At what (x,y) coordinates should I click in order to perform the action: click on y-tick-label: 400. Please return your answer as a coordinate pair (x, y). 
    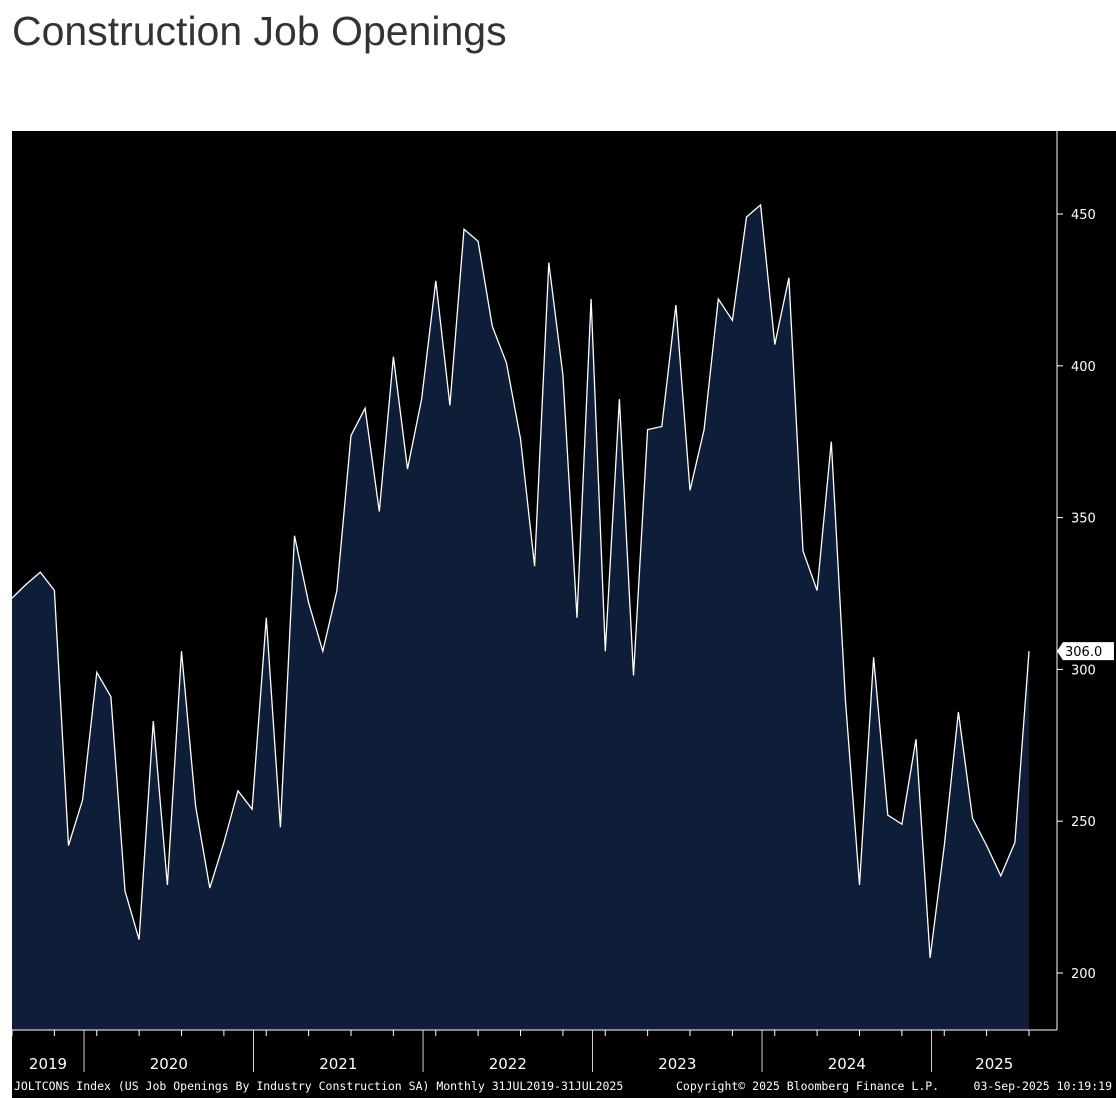
    Looking at the image, I should click on (1083, 367).